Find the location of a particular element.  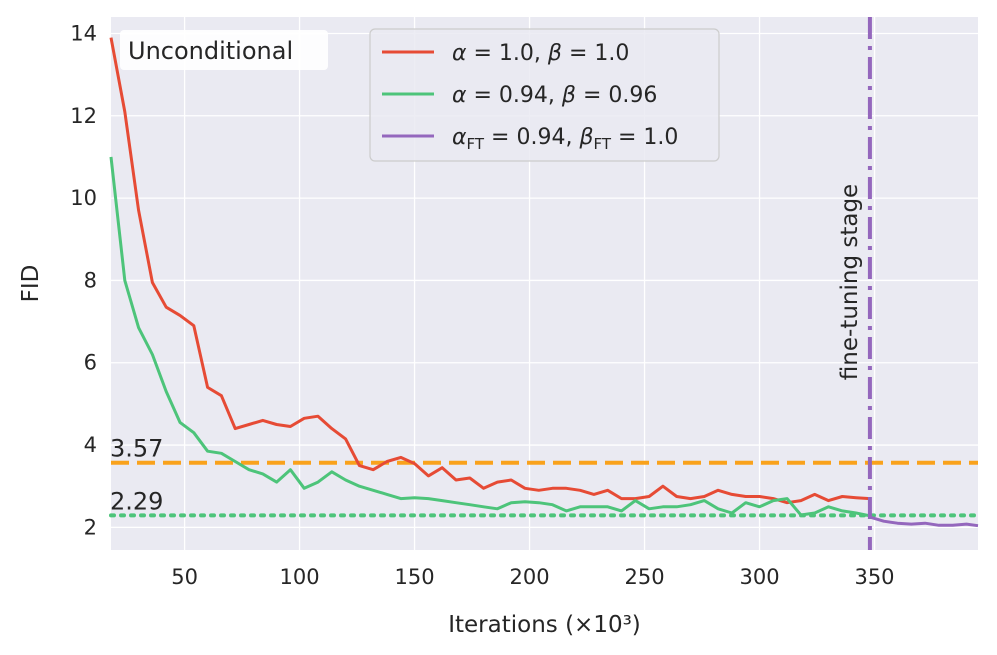

y-tick-label: 4 is located at coordinates (90, 445).